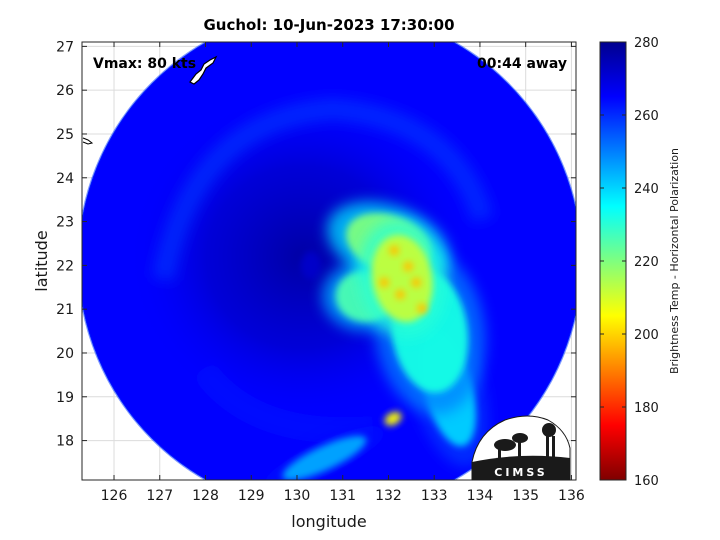 Image resolution: width=720 pixels, height=540 pixels. What do you see at coordinates (65, 266) in the screenshot?
I see `y-tick-label: 22` at bounding box center [65, 266].